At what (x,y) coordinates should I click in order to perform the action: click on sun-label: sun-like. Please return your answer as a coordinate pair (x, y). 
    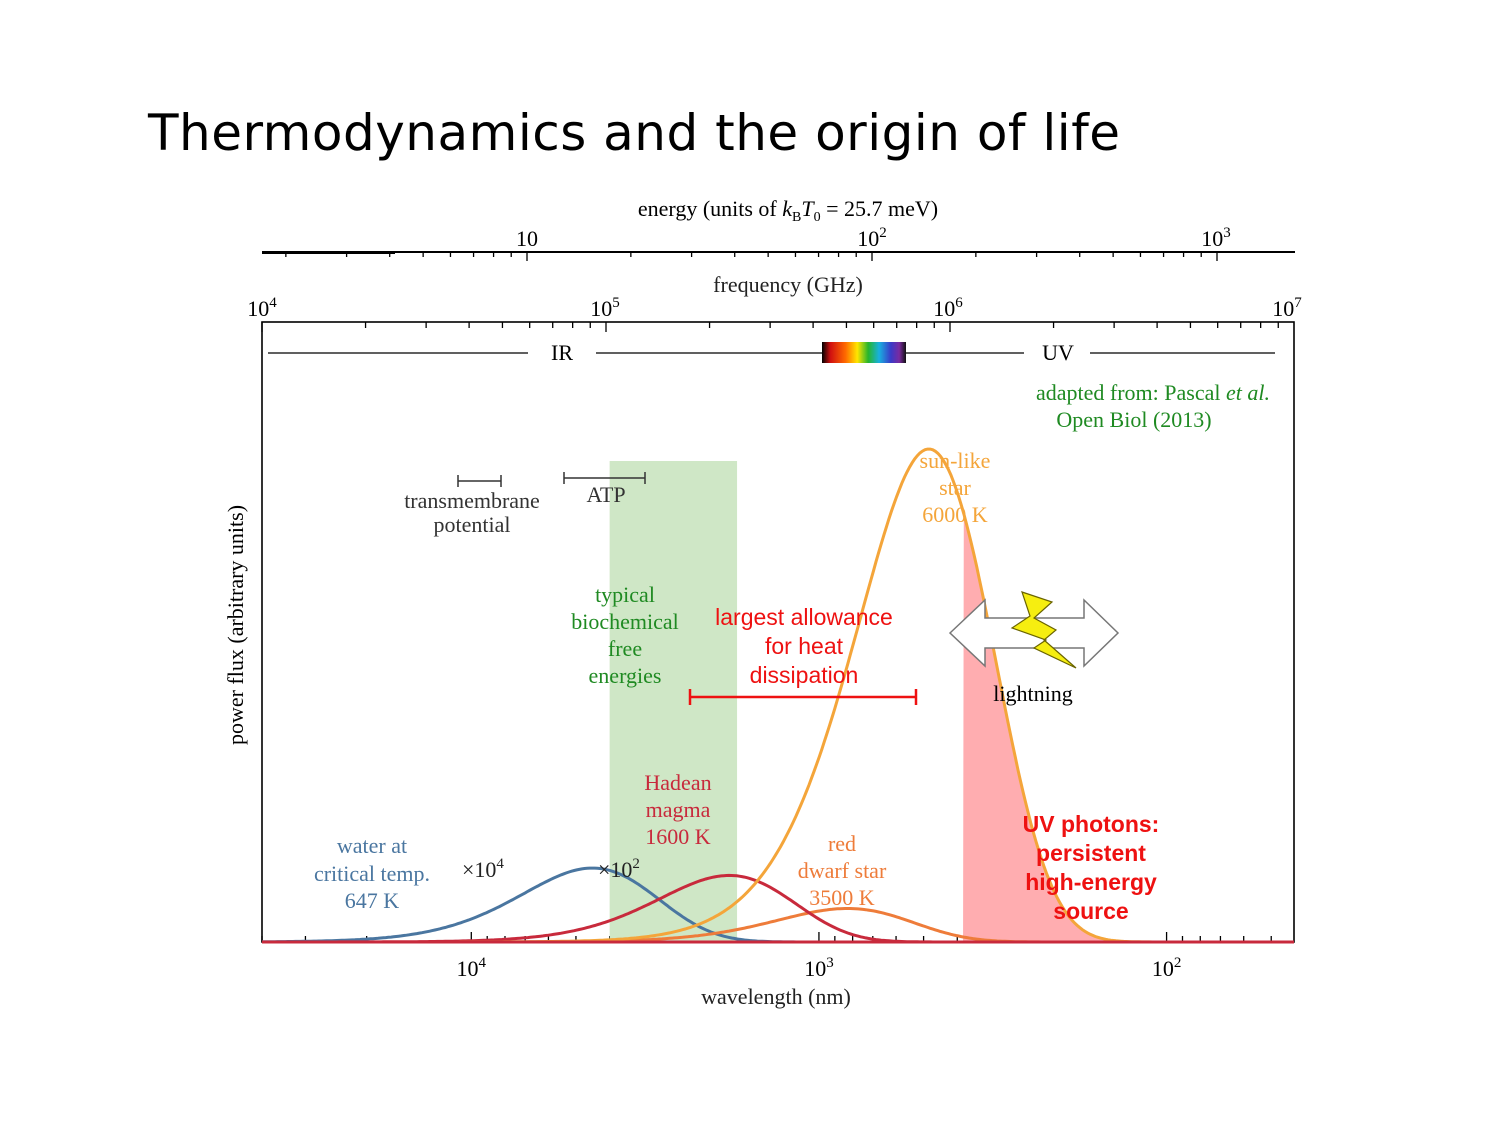
    Looking at the image, I should click on (955, 460).